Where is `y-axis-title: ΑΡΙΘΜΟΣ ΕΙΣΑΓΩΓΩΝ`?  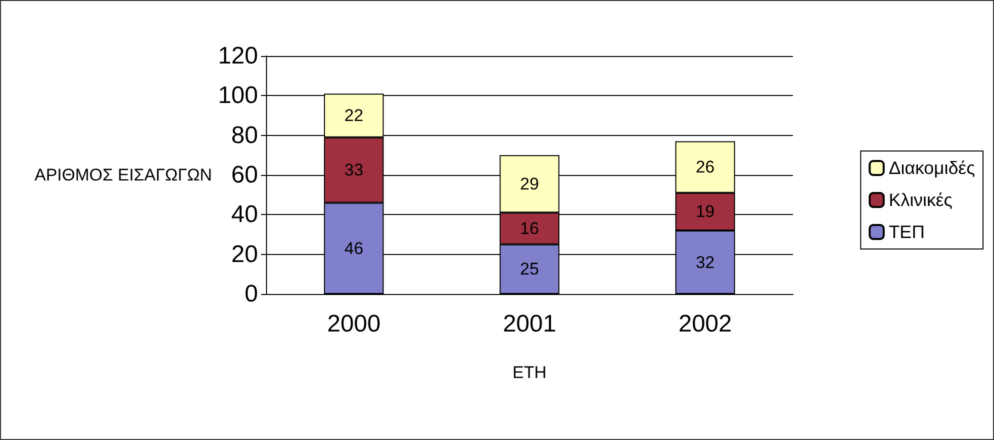
y-axis-title: ΑΡΙΘΜΟΣ ΕΙΣΑΓΩΓΩΝ is located at coordinates (123, 175).